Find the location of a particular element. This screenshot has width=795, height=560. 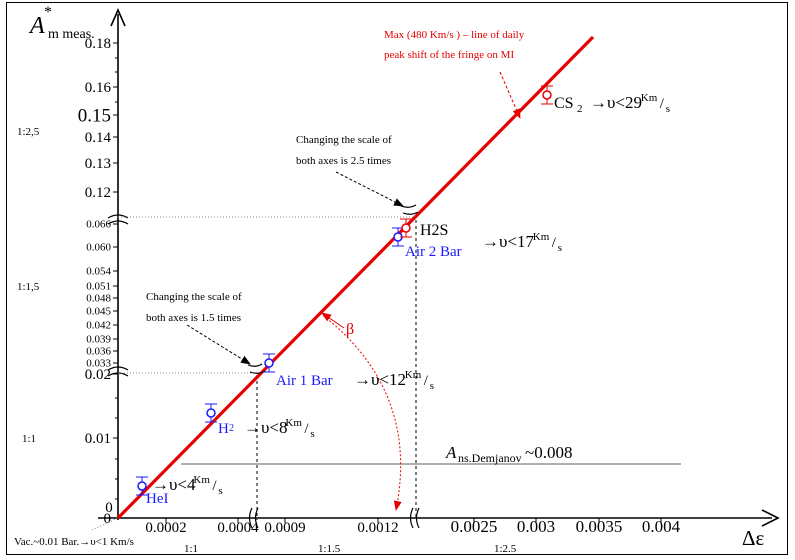

velocity-label-8: →υ<8Km / s is located at coordinates (279, 428).